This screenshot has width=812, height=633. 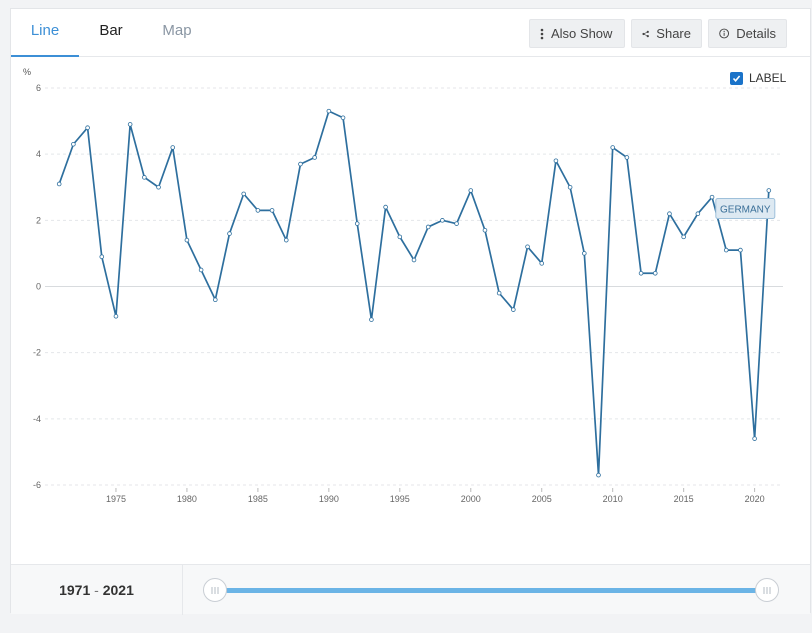 What do you see at coordinates (645, 33) in the screenshot?
I see `share-icon` at bounding box center [645, 33].